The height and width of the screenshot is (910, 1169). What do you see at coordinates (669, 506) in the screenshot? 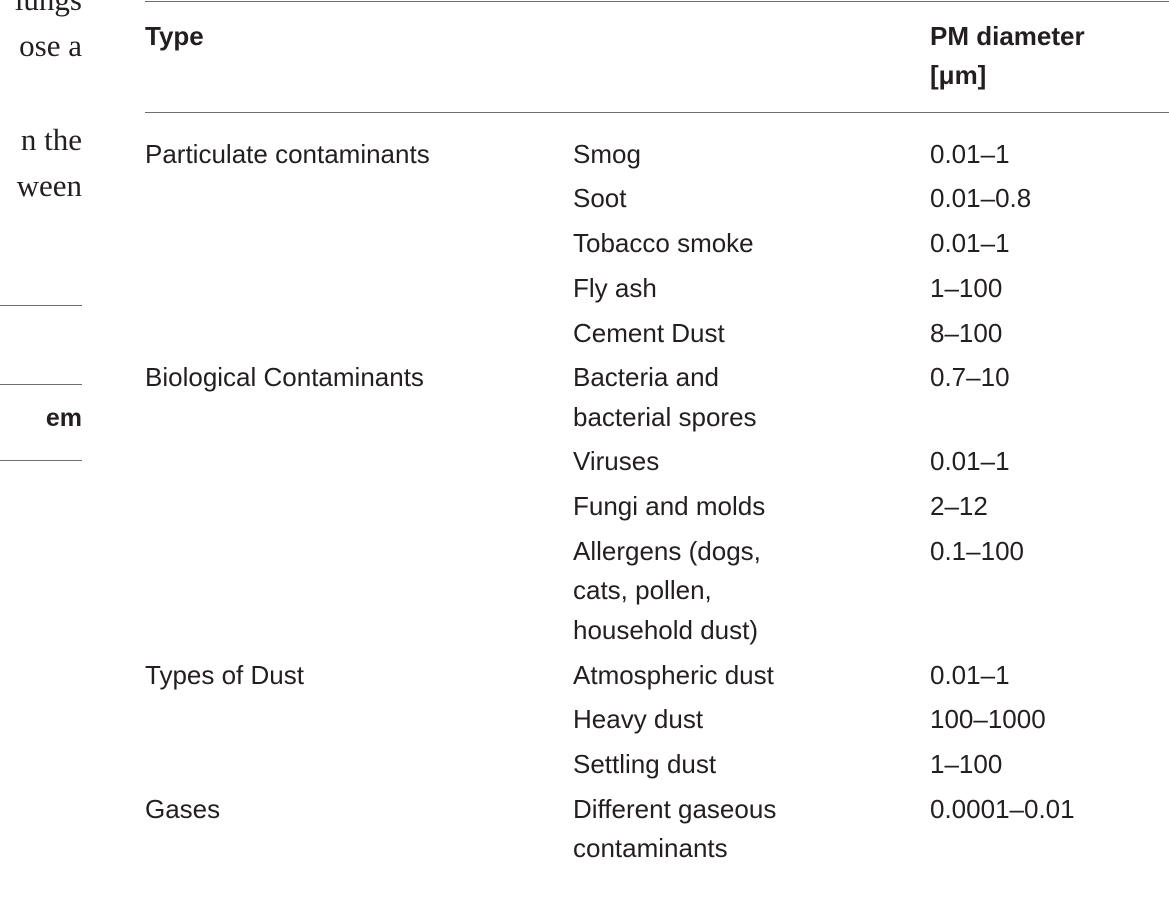
I see `item-cell: Fungi and molds` at bounding box center [669, 506].